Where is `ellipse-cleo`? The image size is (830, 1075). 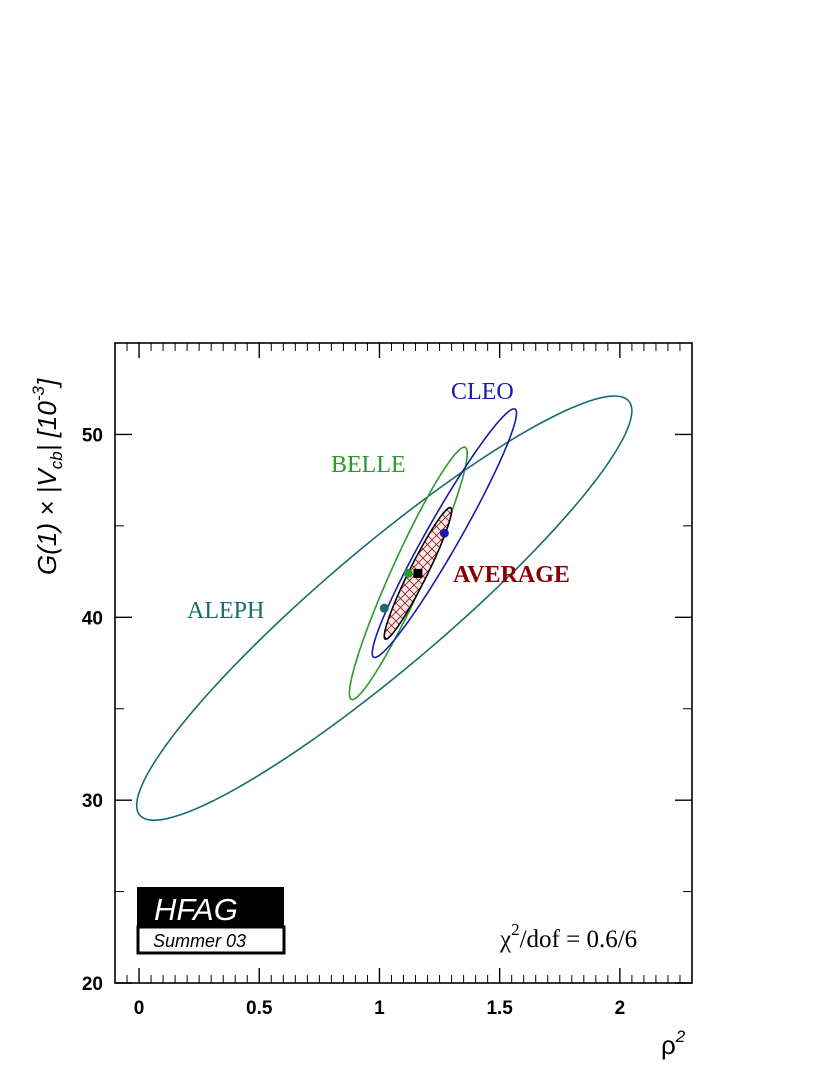
ellipse-cleo is located at coordinates (444, 533).